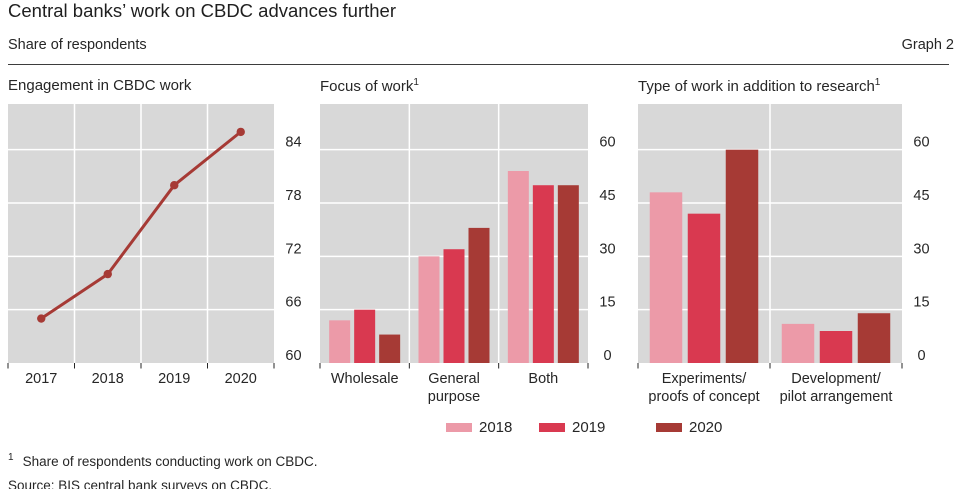  I want to click on legend-item-2019: 2019, so click(572, 427).